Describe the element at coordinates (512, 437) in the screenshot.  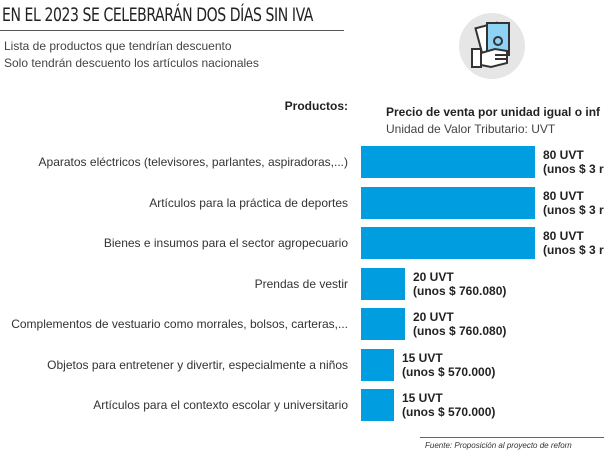
I see `source-divider` at that location.